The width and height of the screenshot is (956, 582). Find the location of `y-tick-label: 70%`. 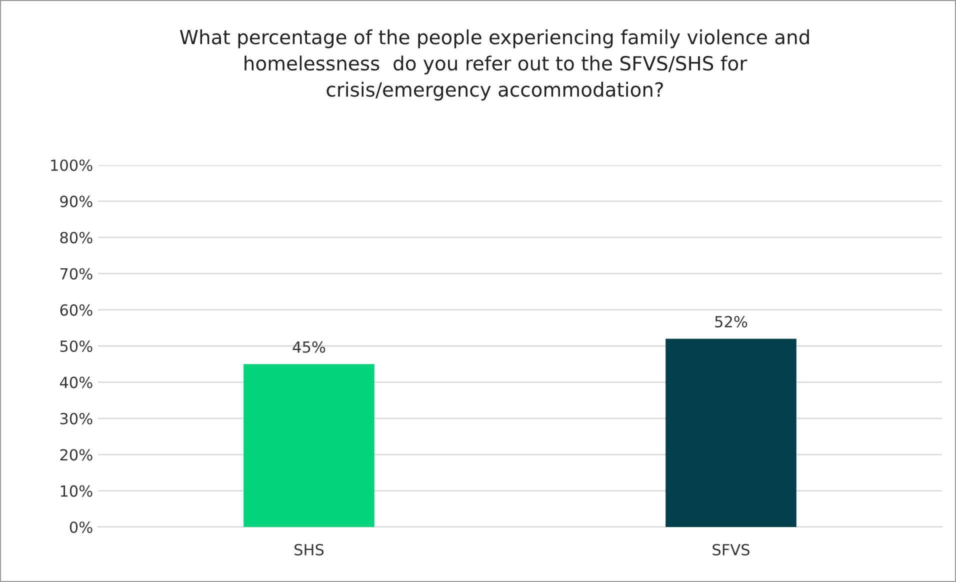

y-tick-label: 70% is located at coordinates (76, 274).